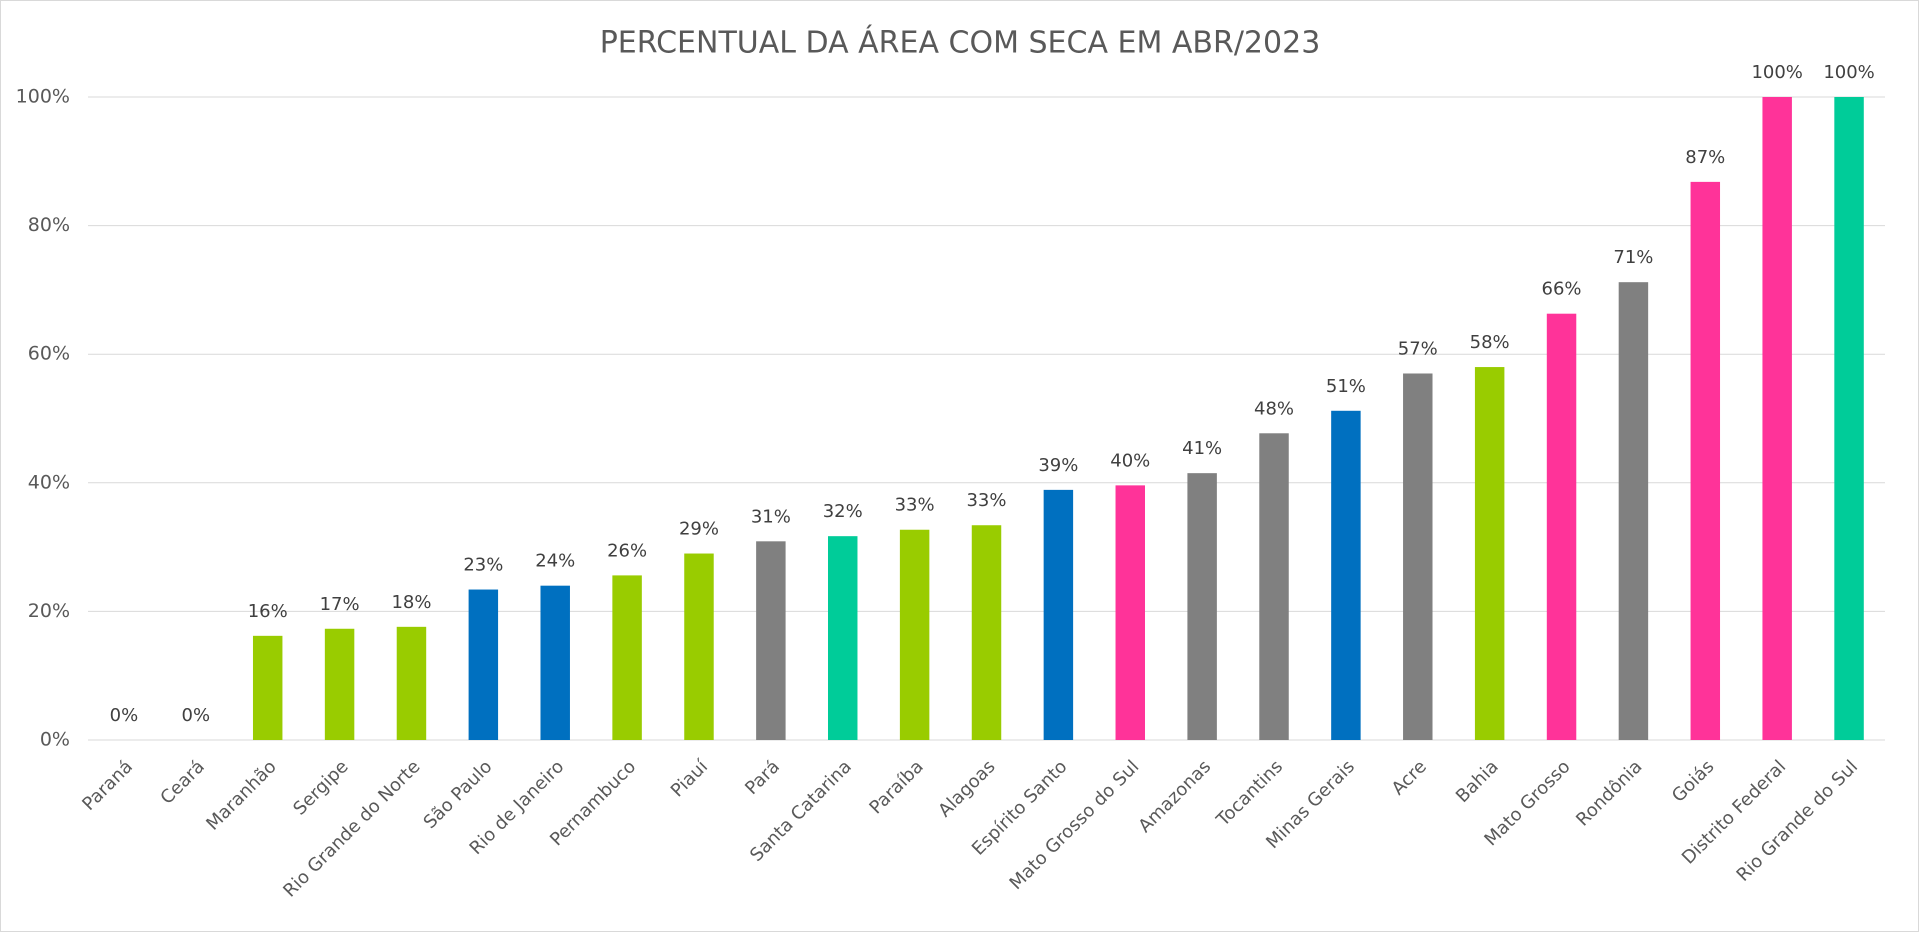 This screenshot has height=932, width=1919. Describe the element at coordinates (627, 550) in the screenshot. I see `data-label: 26%` at that location.